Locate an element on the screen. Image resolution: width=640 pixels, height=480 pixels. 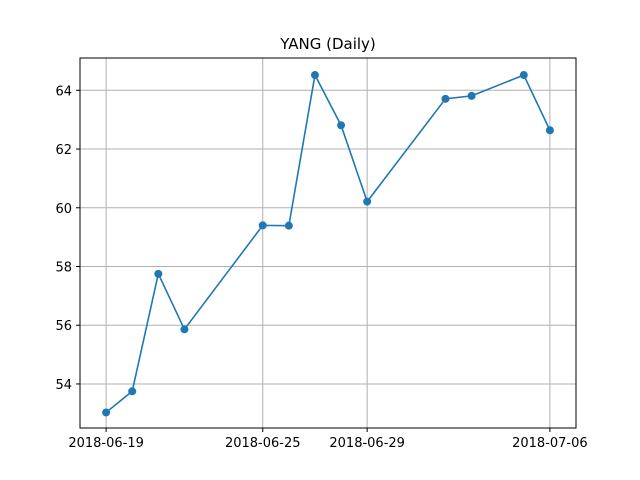
y-tick-label: 62 is located at coordinates (63, 150).